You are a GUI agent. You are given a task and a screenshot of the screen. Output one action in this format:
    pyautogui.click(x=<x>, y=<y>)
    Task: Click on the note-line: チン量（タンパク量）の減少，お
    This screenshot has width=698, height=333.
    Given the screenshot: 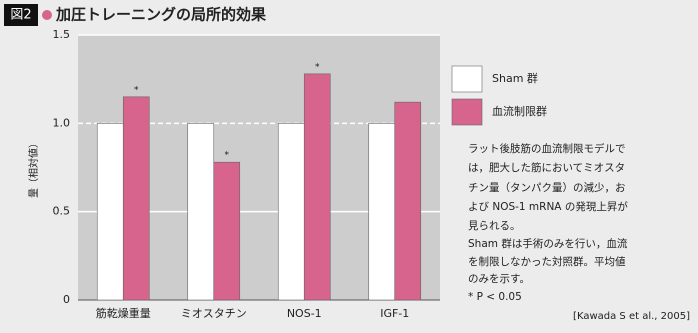 What is the action you would take?
    pyautogui.click(x=547, y=187)
    